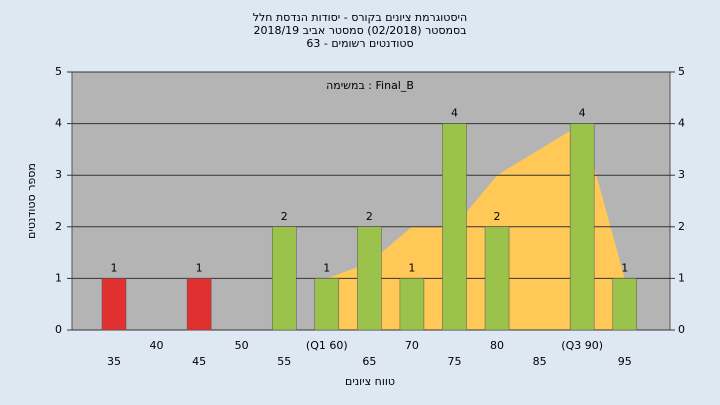  I want to click on y2-tick-label: 2, so click(681, 226).